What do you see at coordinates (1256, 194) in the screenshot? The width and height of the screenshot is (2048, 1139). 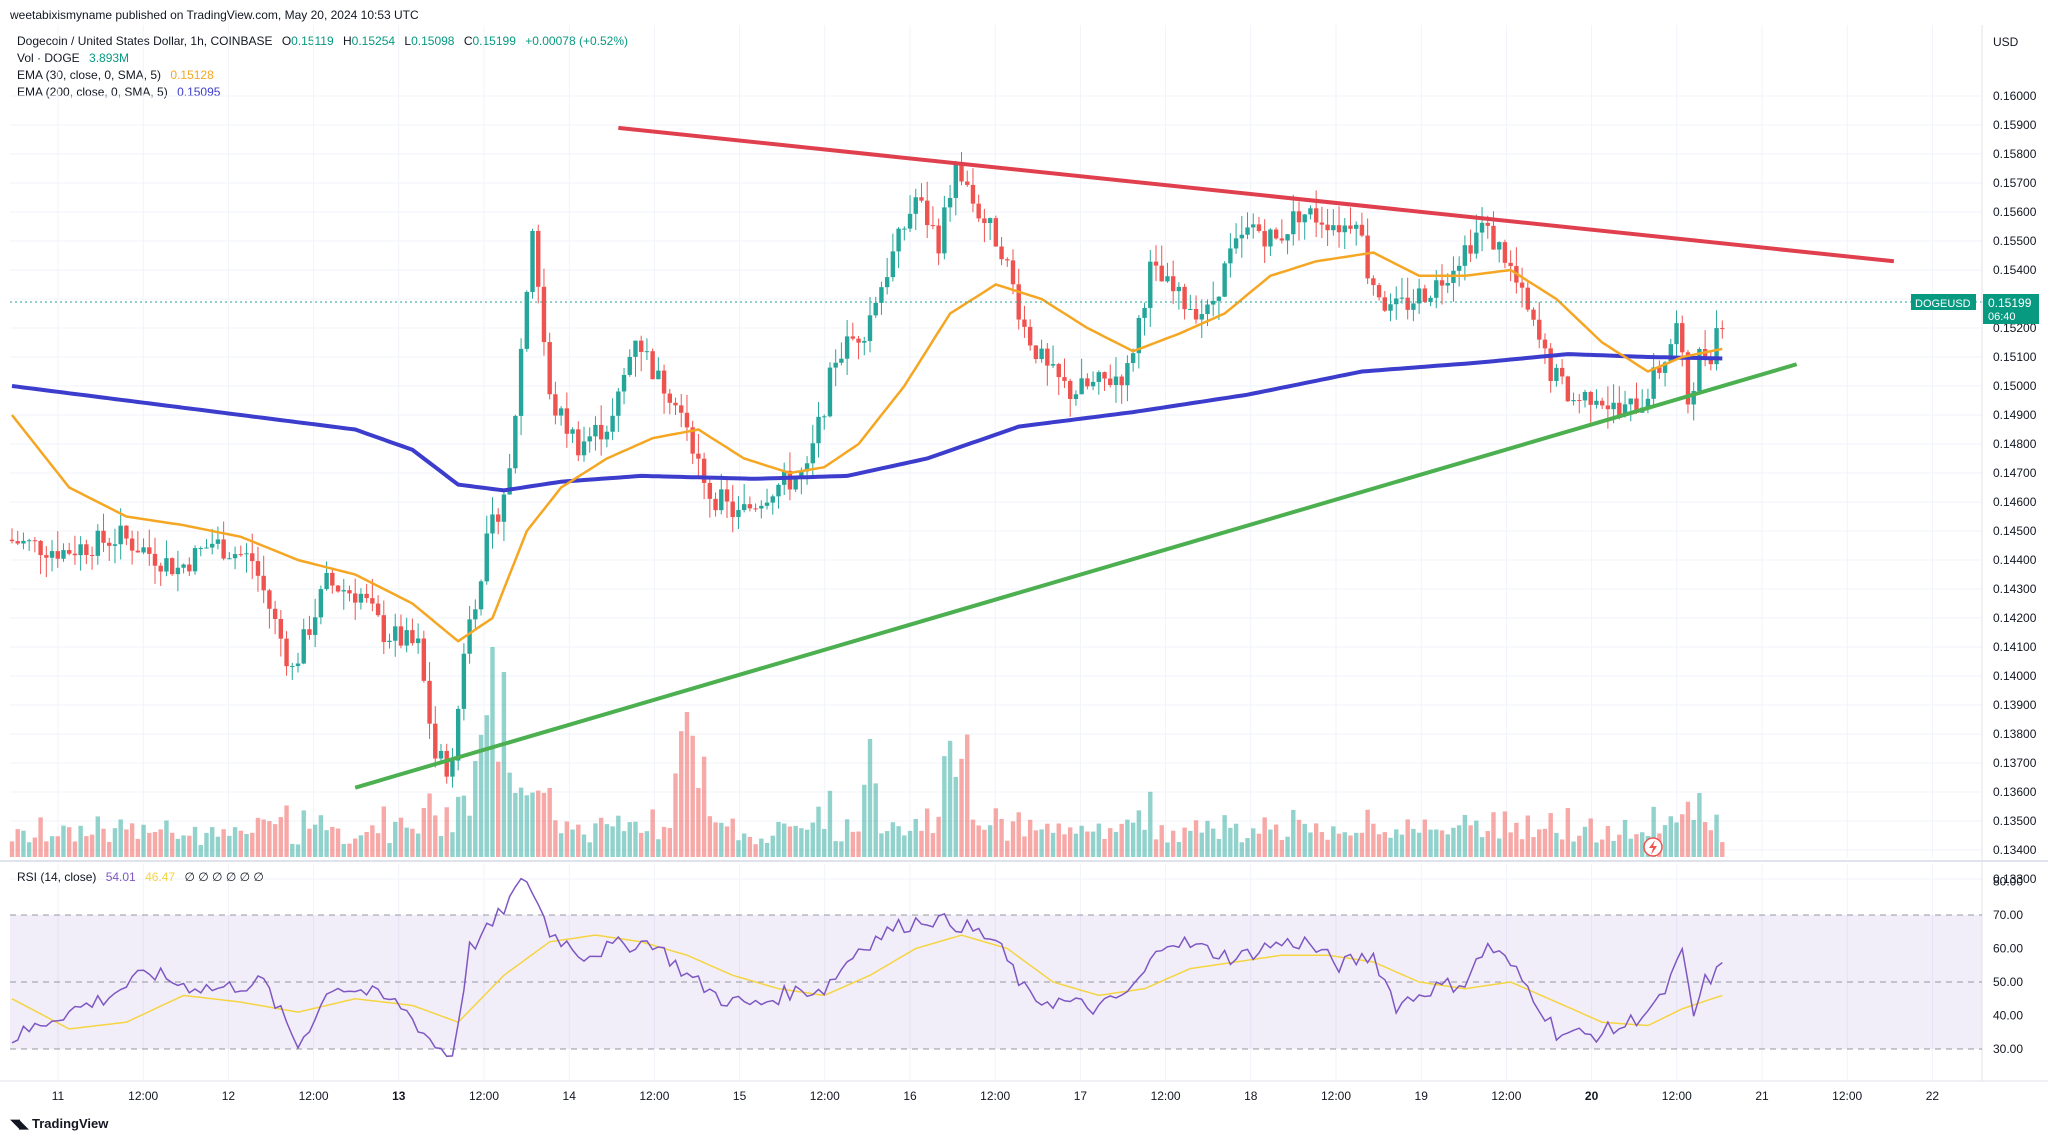 I see `resistance-trendline` at bounding box center [1256, 194].